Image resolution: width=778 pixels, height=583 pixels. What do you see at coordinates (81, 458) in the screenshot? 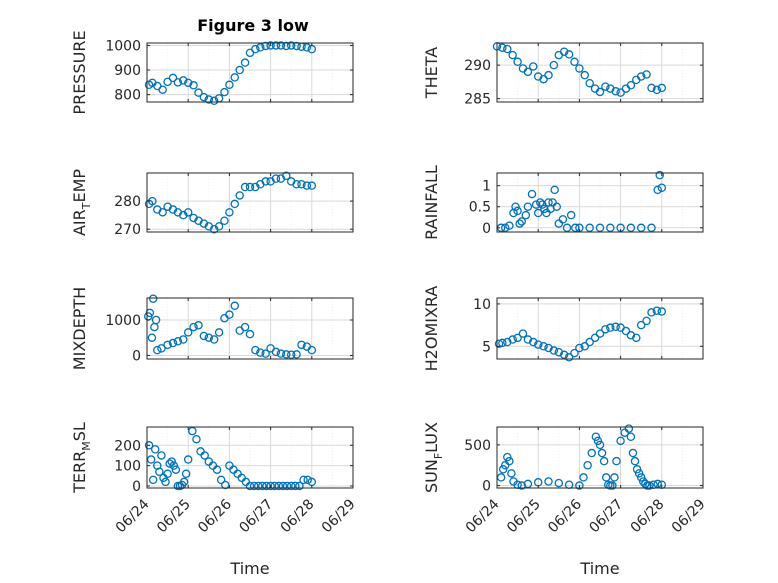
I see `y-axis-label: TERRMSL` at bounding box center [81, 458].